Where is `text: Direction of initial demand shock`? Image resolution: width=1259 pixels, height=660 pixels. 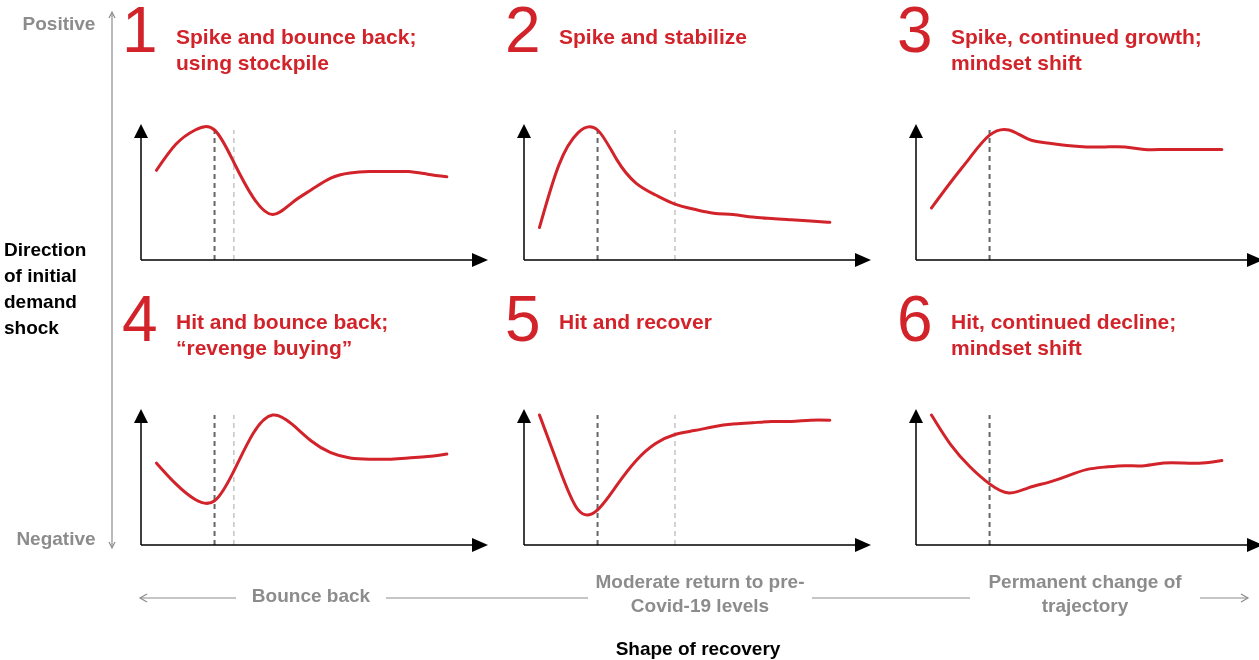 text: Direction of initial demand shock is located at coordinates (46, 289).